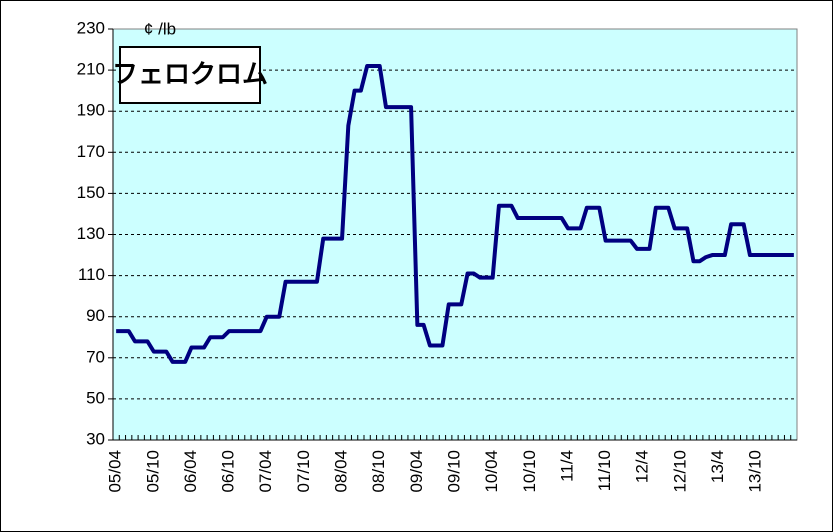 The height and width of the screenshot is (532, 833). What do you see at coordinates (416, 471) in the screenshot?
I see `x-tick-label: 09/04` at bounding box center [416, 471].